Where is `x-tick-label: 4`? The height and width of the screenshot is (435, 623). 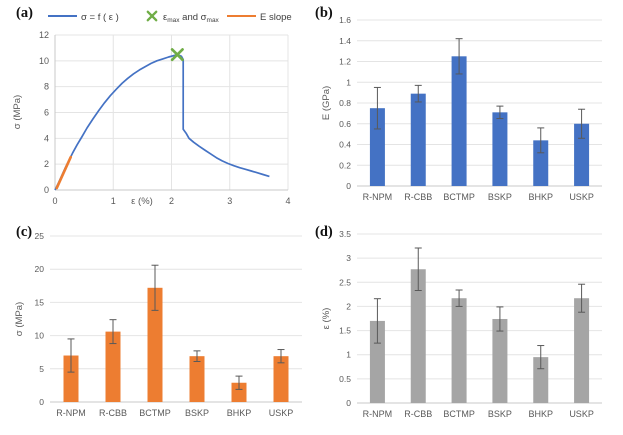 x-tick-label: 4 is located at coordinates (287, 201).